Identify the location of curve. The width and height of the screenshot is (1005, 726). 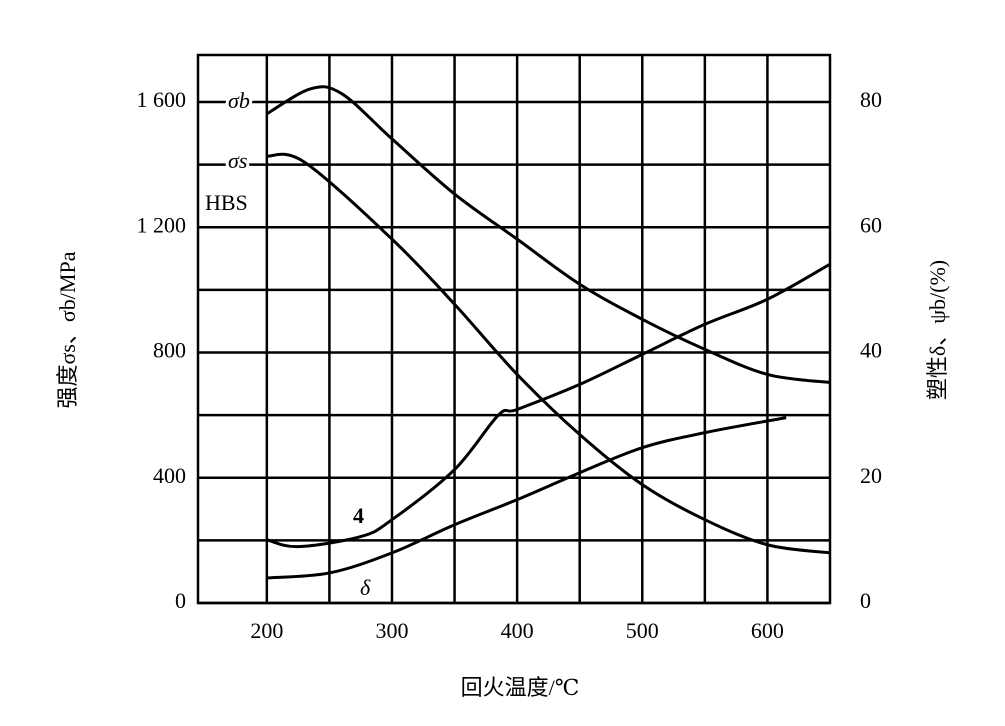
(526, 498).